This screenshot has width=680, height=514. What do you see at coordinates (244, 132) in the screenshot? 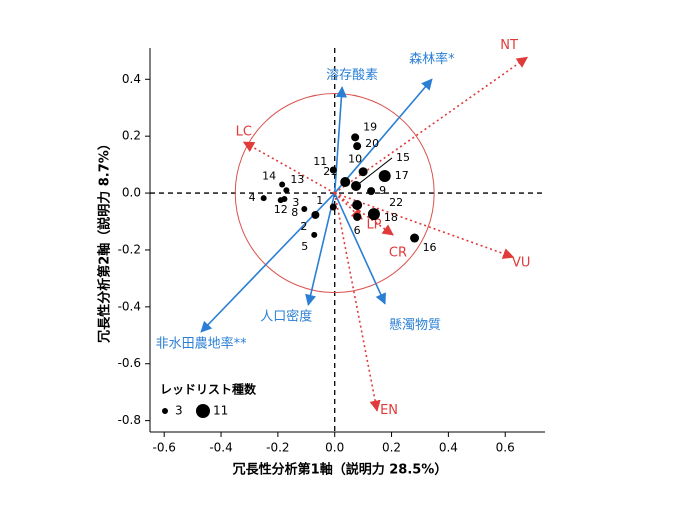
I see `arrow-label: LC` at bounding box center [244, 132].